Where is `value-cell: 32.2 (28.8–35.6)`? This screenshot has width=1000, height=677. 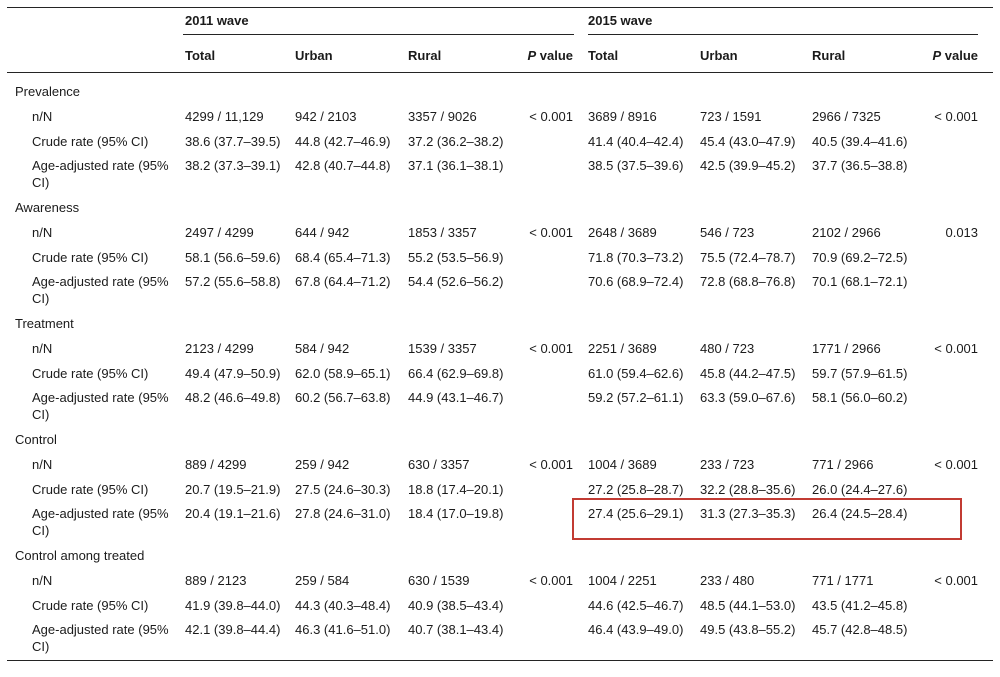 value-cell: 32.2 (28.8–35.6) is located at coordinates (748, 489).